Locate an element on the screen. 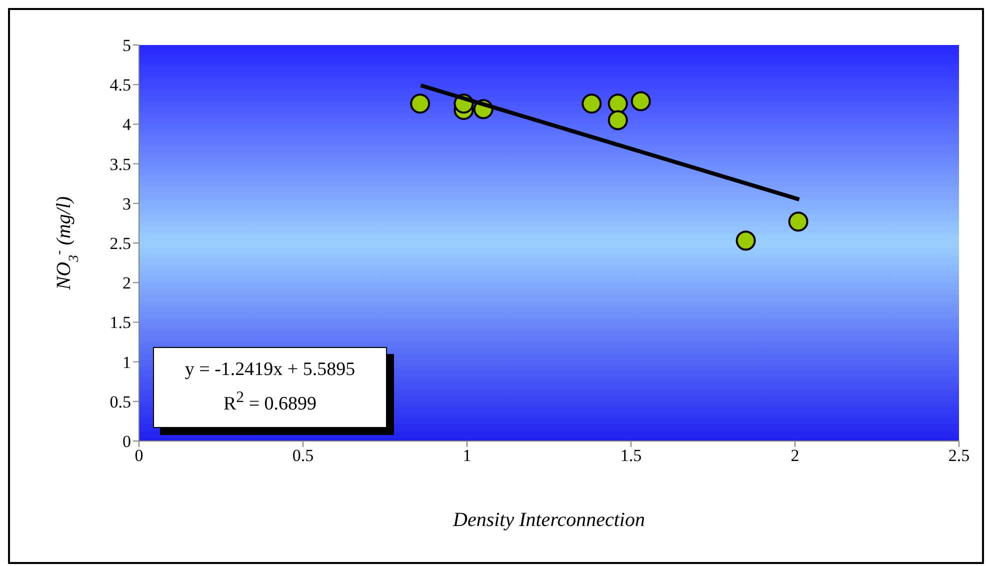 The width and height of the screenshot is (986, 566). x-tick-label: 1 is located at coordinates (467, 456).